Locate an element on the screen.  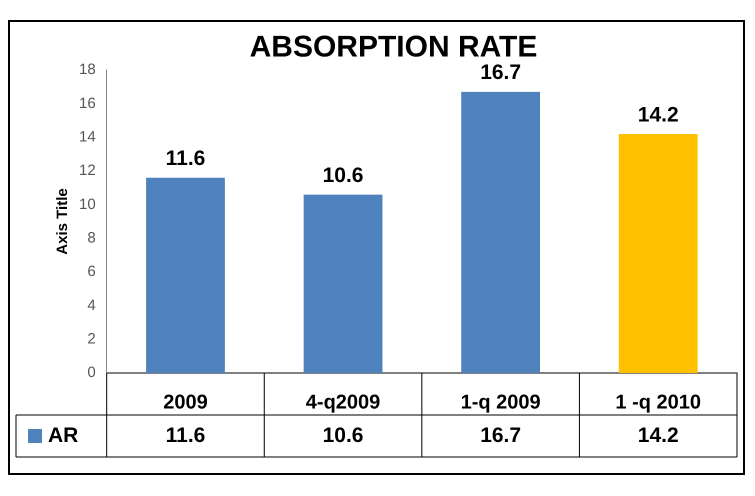
data-label: 14.2 is located at coordinates (658, 435).